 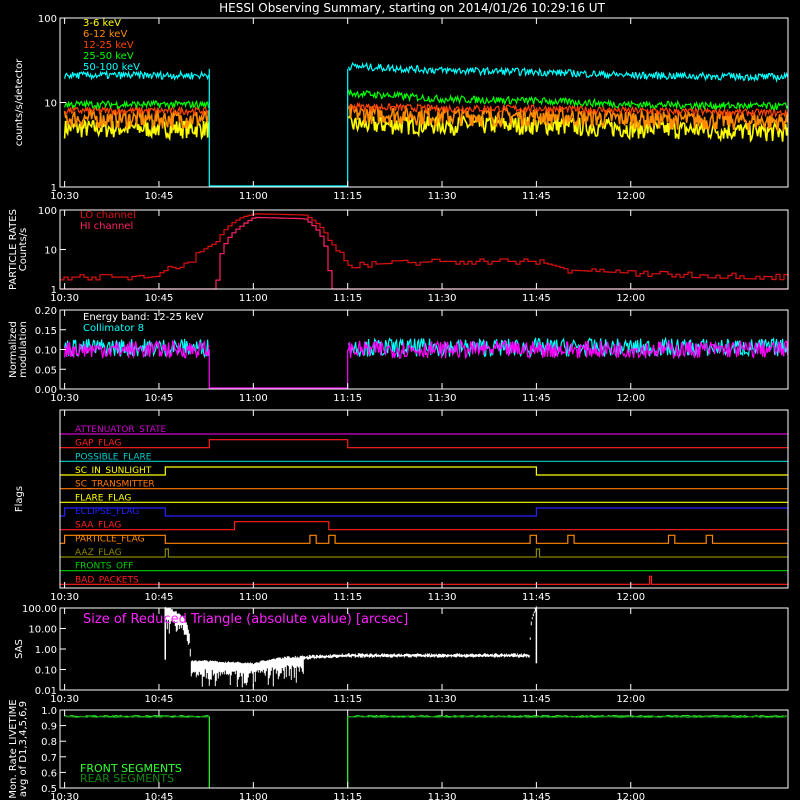 I want to click on flag-label-aaz-flag: AAZ_FLAG, so click(x=98, y=553).